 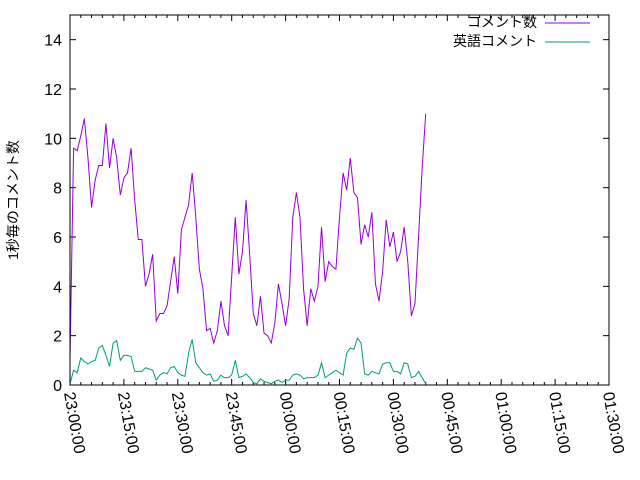 I want to click on x-tick-label: 01:30:00, so click(x=613, y=423).